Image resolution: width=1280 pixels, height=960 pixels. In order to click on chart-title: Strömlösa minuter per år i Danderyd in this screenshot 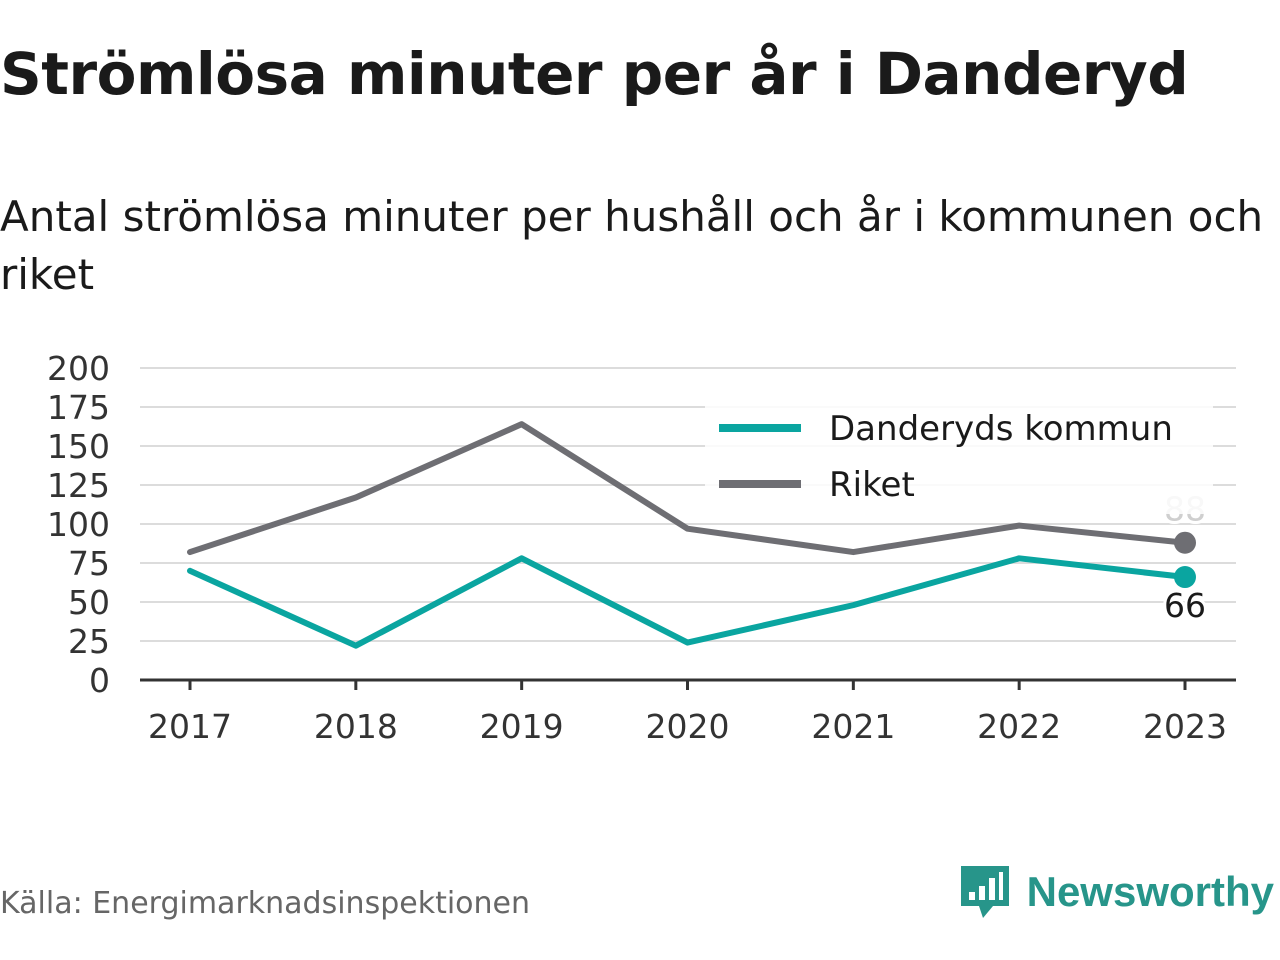, I will do `click(594, 74)`.